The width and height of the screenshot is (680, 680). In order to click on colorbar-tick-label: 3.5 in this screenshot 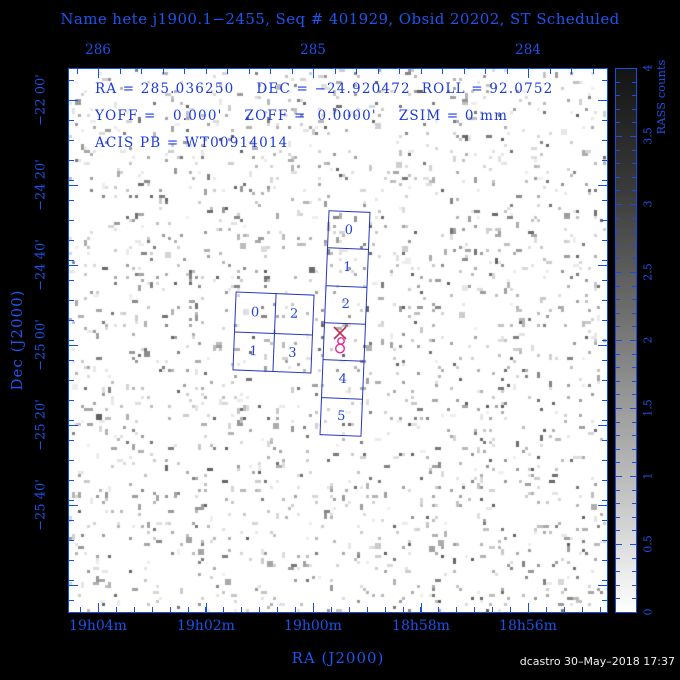, I will do `click(648, 136)`.